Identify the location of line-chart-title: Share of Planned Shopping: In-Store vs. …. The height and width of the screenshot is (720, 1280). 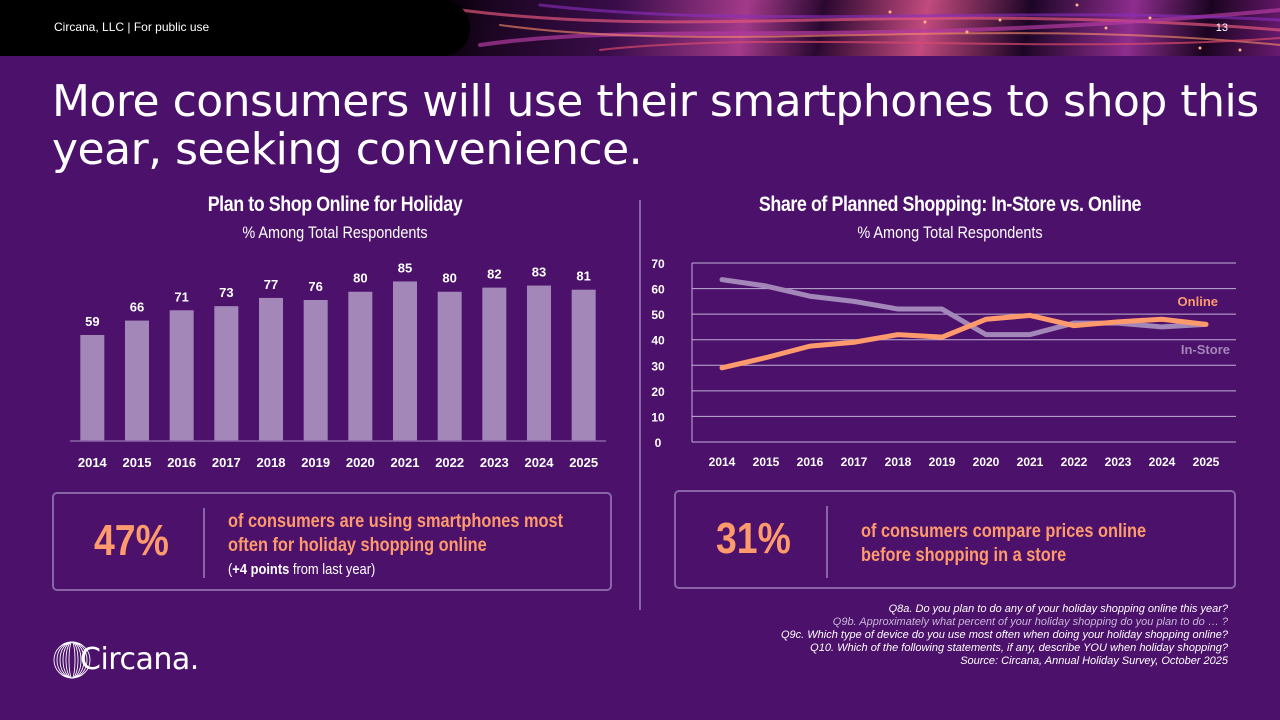
(950, 204).